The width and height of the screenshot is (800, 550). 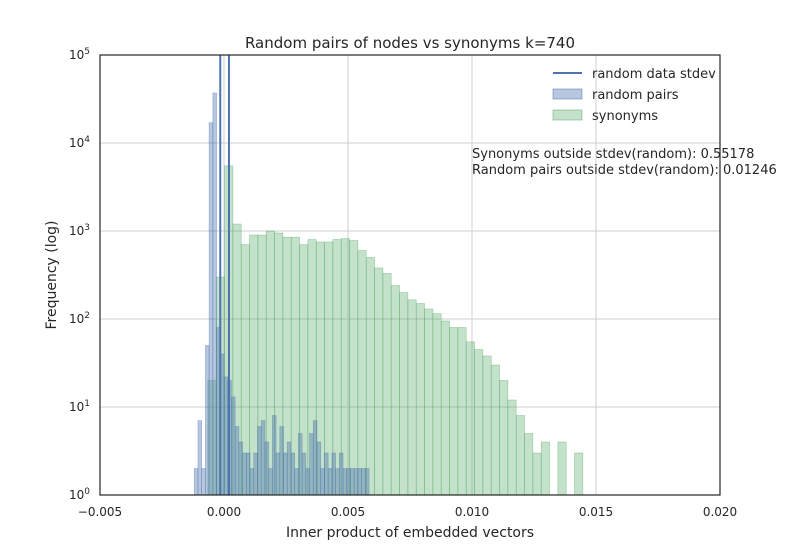 What do you see at coordinates (410, 43) in the screenshot?
I see `chart-title: Random pairs of nodes vs synonyms k=740` at bounding box center [410, 43].